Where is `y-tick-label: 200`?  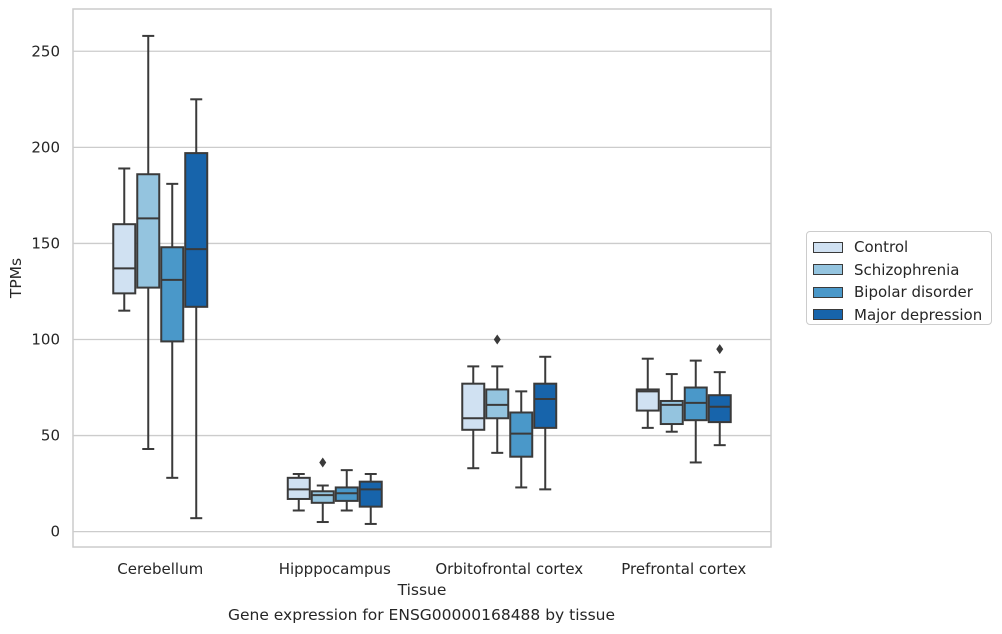 y-tick-label: 200 is located at coordinates (45, 147).